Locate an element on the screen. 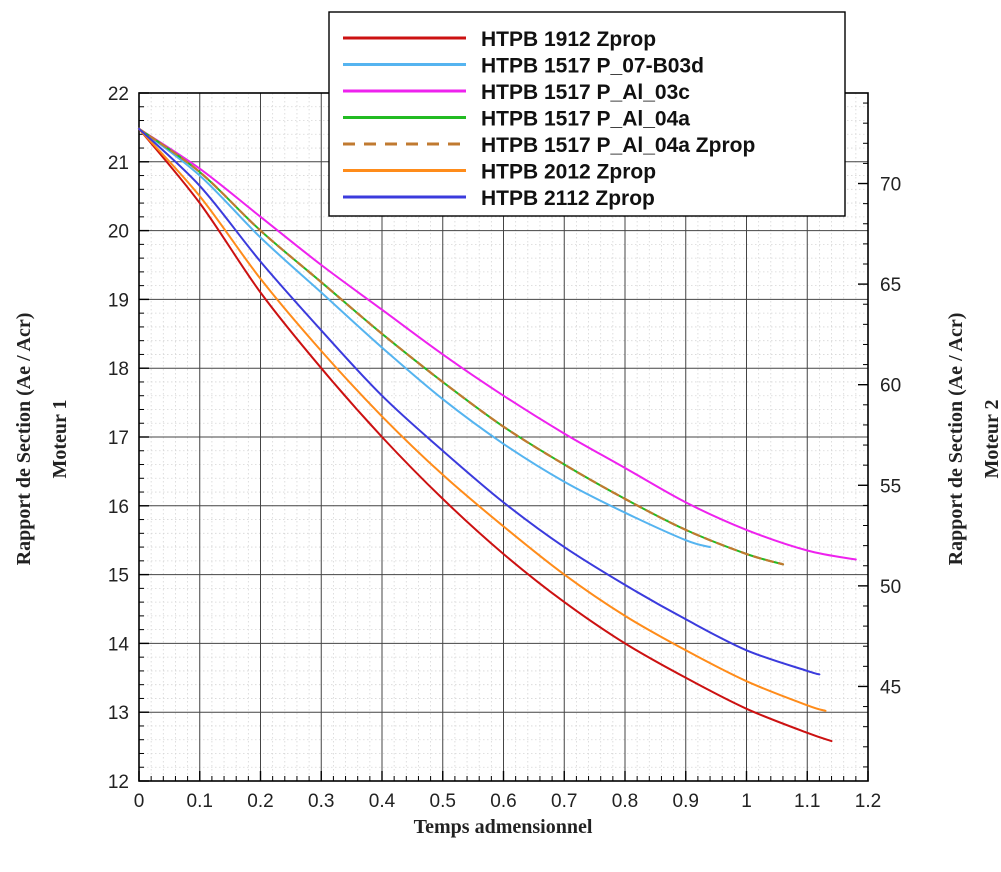  y-right-tick-label: 50 is located at coordinates (890, 587).